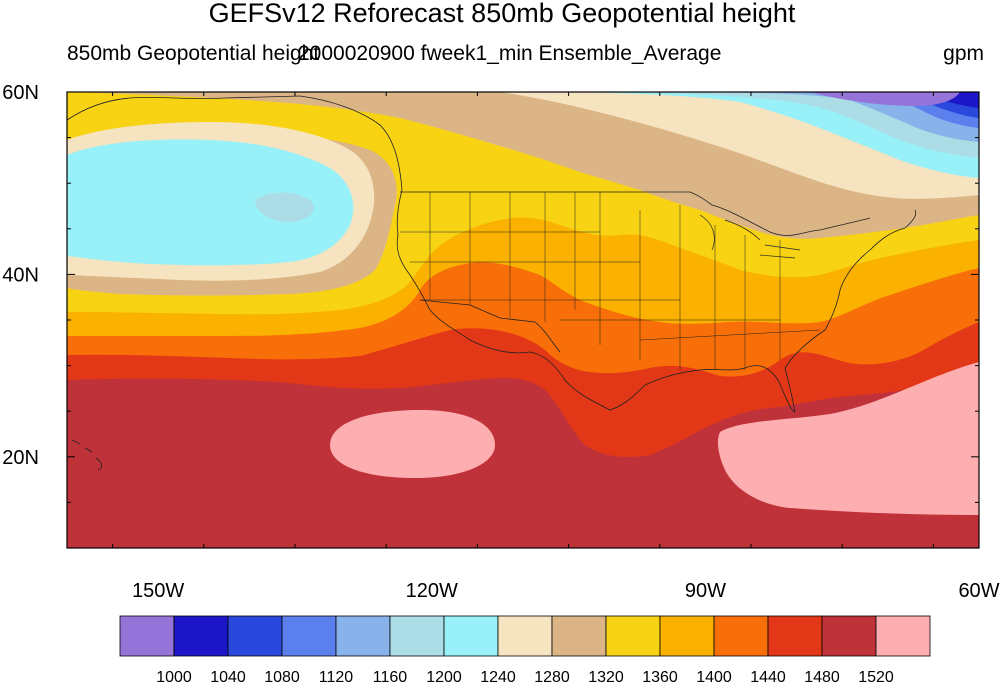  I want to click on lat-label: 60N, so click(20, 93).